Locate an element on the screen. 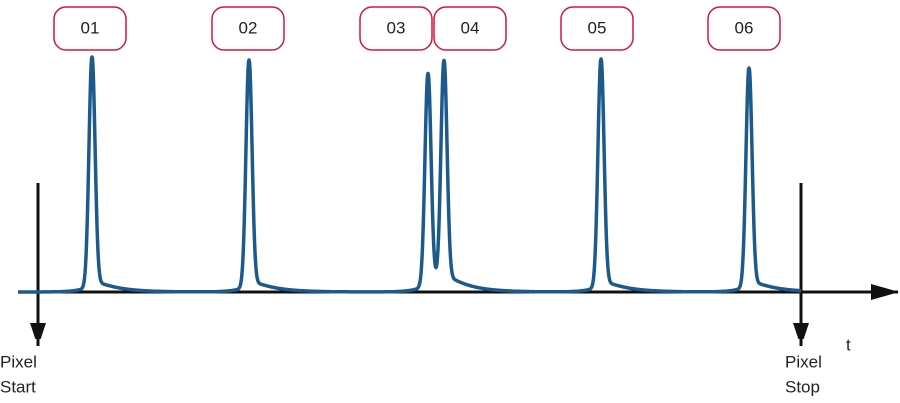 Image resolution: width=900 pixels, height=403 pixels. peak-label: 01 is located at coordinates (90, 27).